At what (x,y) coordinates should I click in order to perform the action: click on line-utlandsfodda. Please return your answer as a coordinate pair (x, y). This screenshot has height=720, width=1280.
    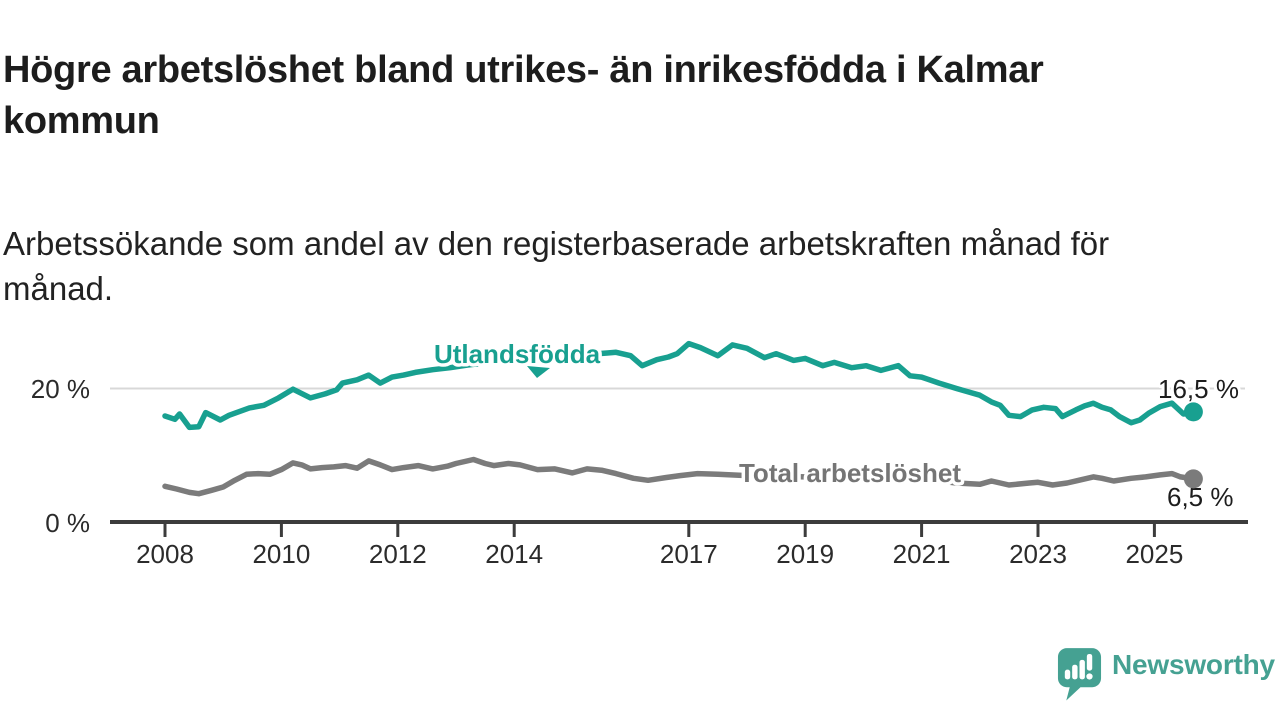
    Looking at the image, I should click on (679, 385).